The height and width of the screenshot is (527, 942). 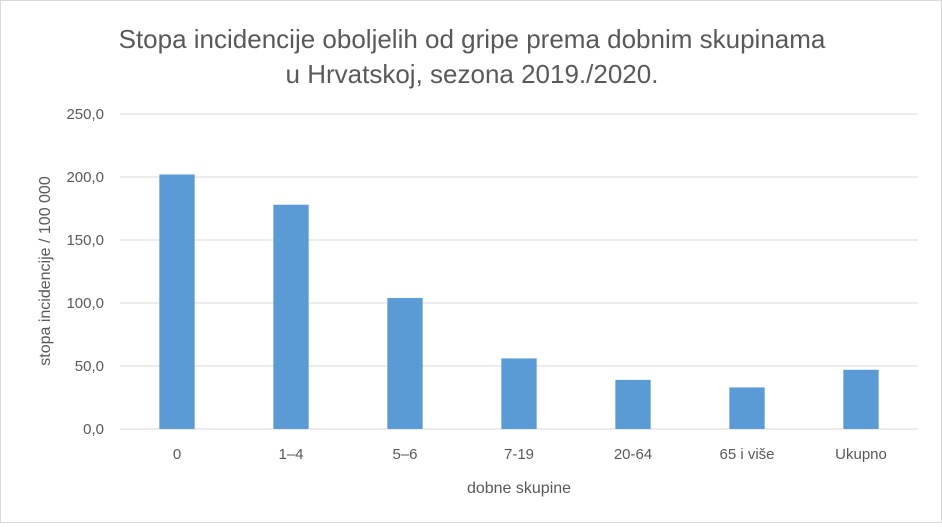 What do you see at coordinates (85, 114) in the screenshot?
I see `y-tick-label: 250,0` at bounding box center [85, 114].